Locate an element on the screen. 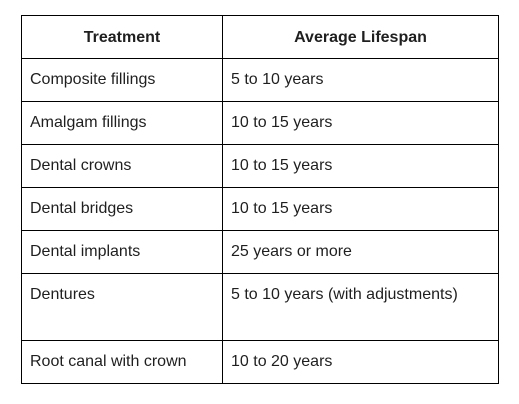 The image size is (519, 404). table-row: Dental implants 25 years or more is located at coordinates (260, 252).